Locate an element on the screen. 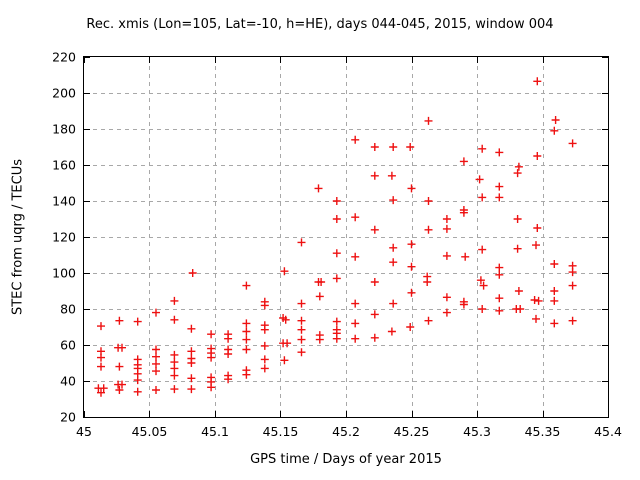  x-tick-label: 45 is located at coordinates (84, 431).